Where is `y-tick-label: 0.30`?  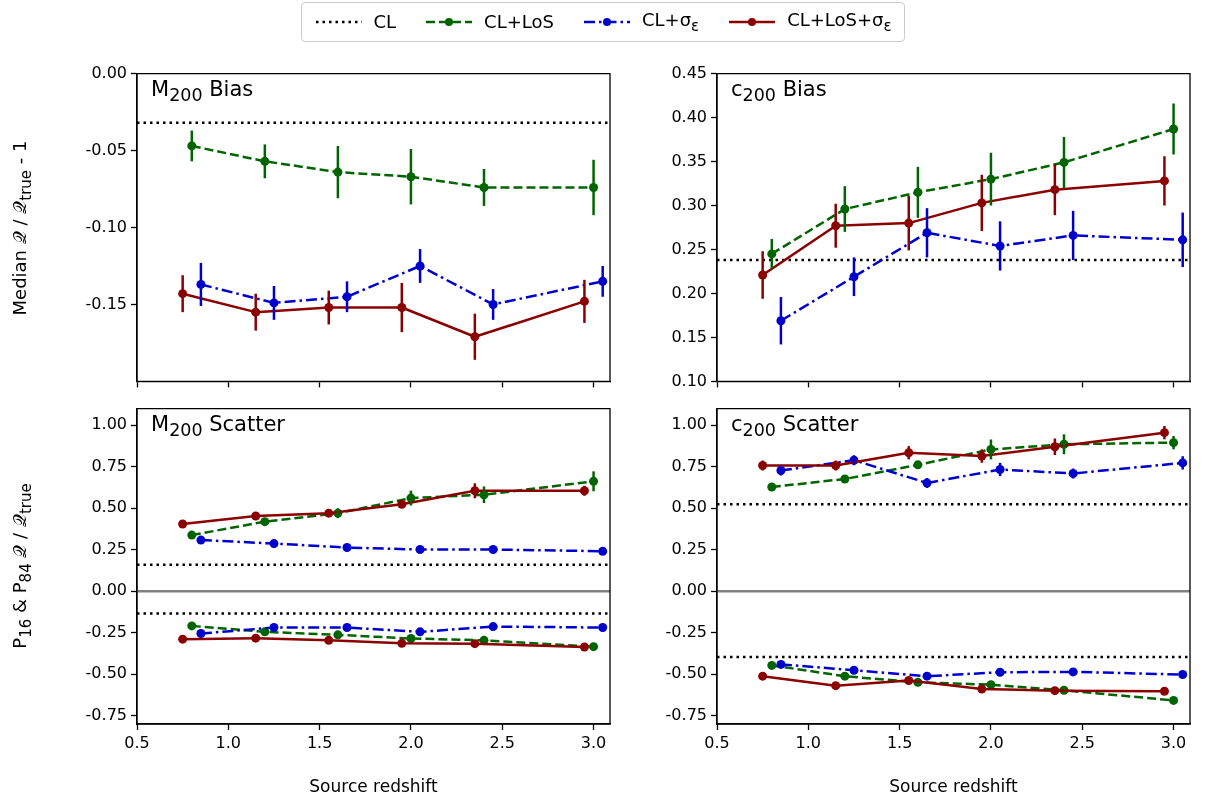 y-tick-label: 0.30 is located at coordinates (689, 204).